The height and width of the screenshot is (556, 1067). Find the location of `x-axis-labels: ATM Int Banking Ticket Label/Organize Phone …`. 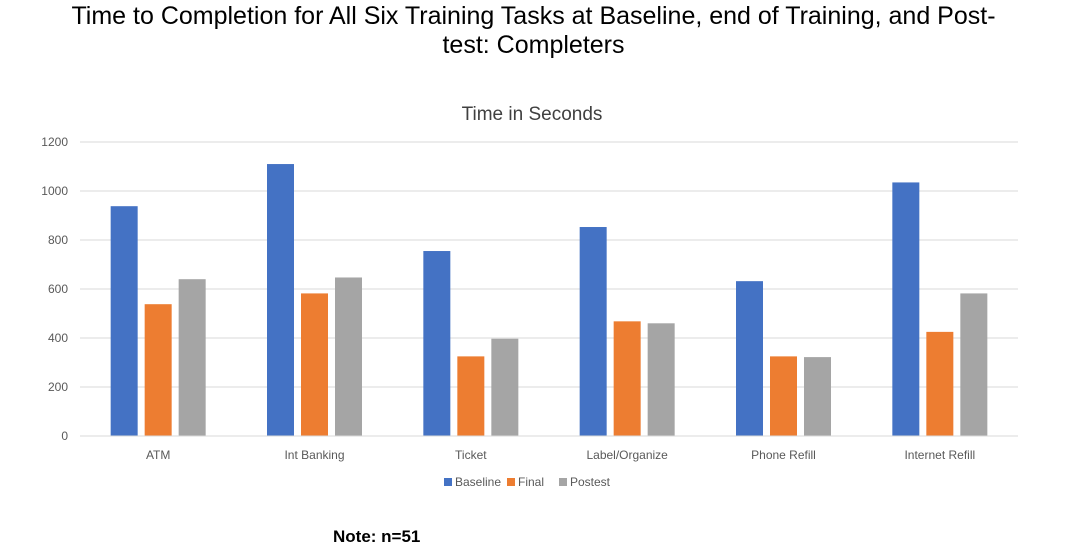

x-axis-labels: ATM Int Banking Ticket Label/Organize Phone … is located at coordinates (560, 455).